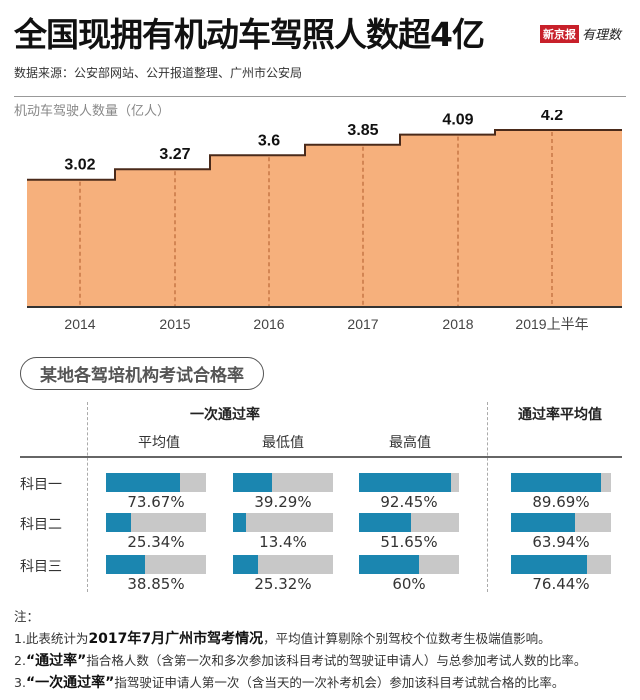 The height and width of the screenshot is (700, 640). I want to click on data-label: 3.27, so click(174, 154).